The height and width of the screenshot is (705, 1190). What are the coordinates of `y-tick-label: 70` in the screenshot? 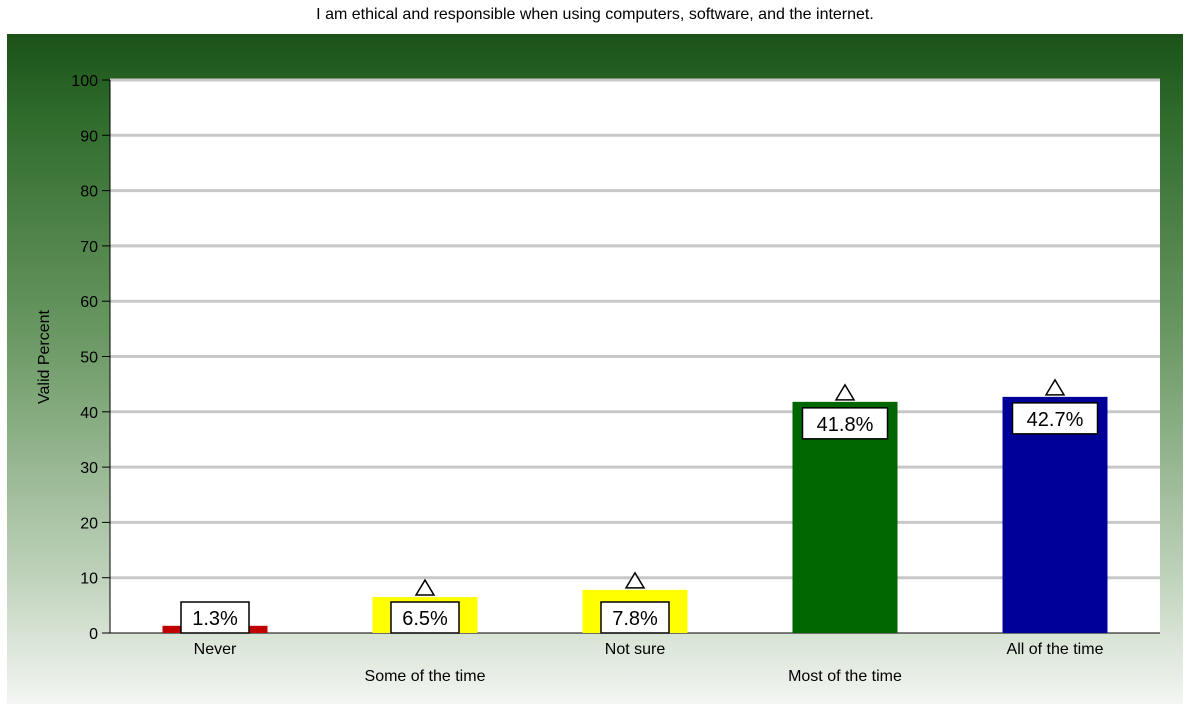 It's located at (89, 247).